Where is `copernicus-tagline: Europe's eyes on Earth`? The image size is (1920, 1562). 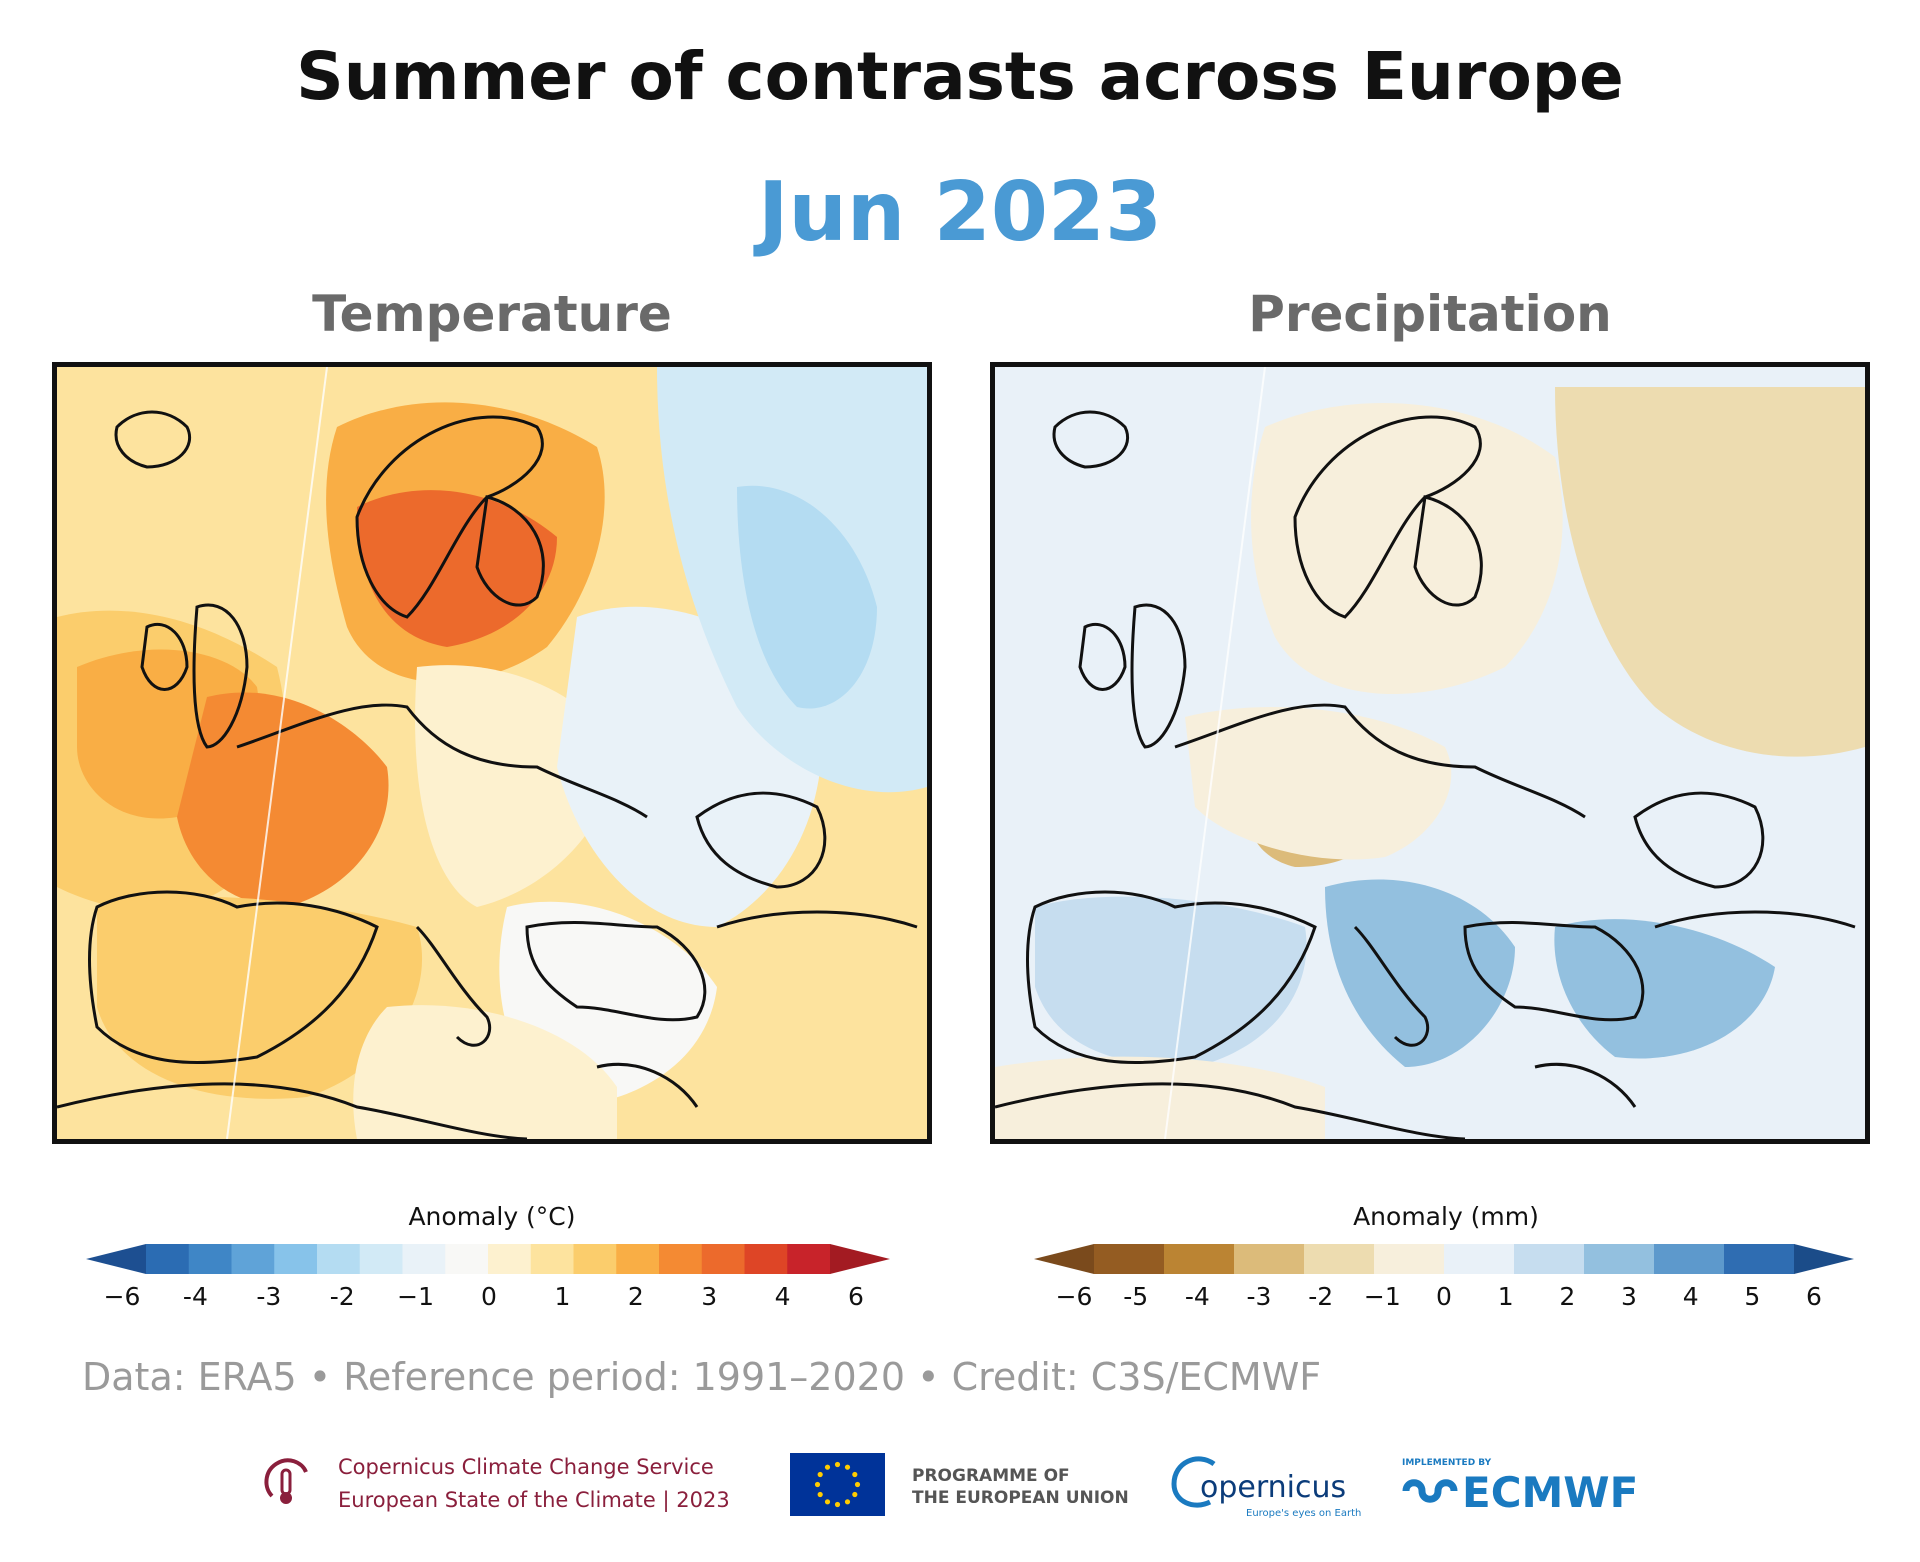 copernicus-tagline: Europe's eyes on Earth is located at coordinates (1304, 1513).